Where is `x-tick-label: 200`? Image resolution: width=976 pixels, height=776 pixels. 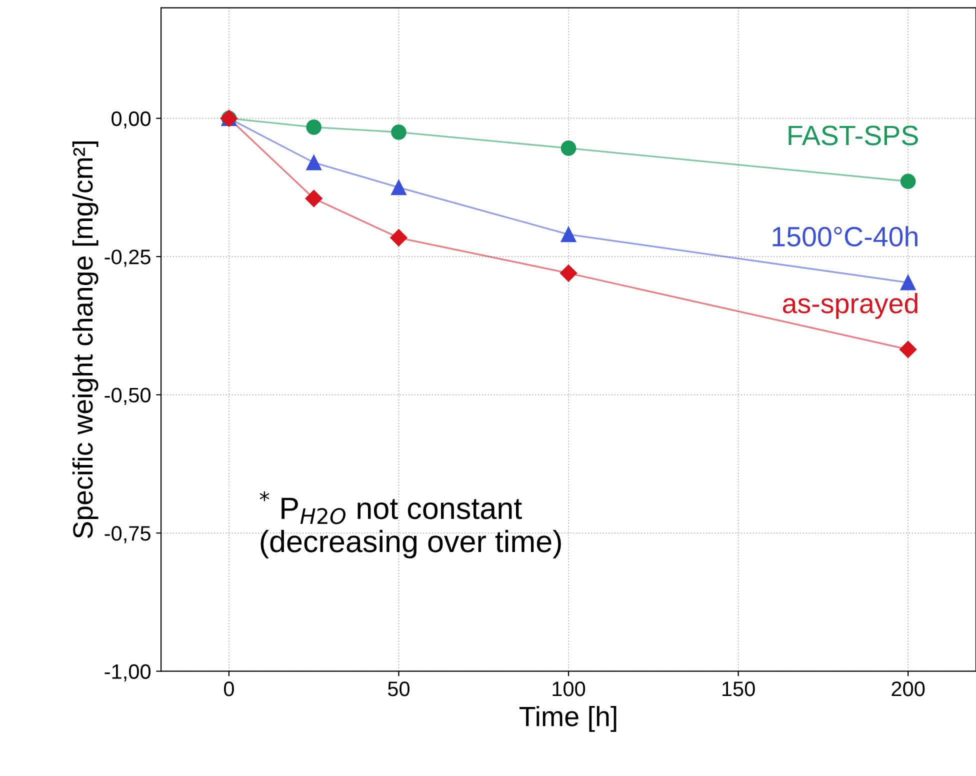
x-tick-label: 200 is located at coordinates (908, 689).